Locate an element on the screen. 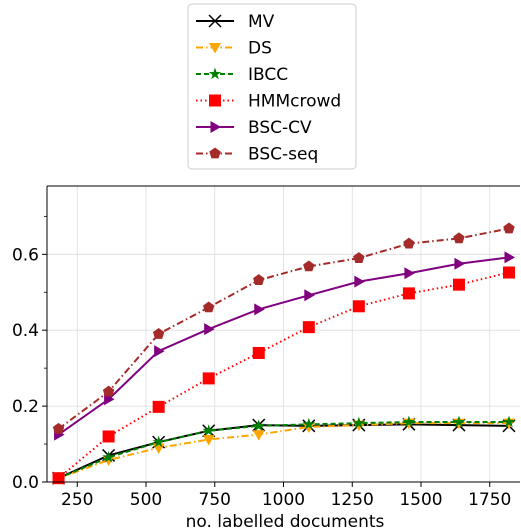  series-line-ibcc is located at coordinates (283, 450).